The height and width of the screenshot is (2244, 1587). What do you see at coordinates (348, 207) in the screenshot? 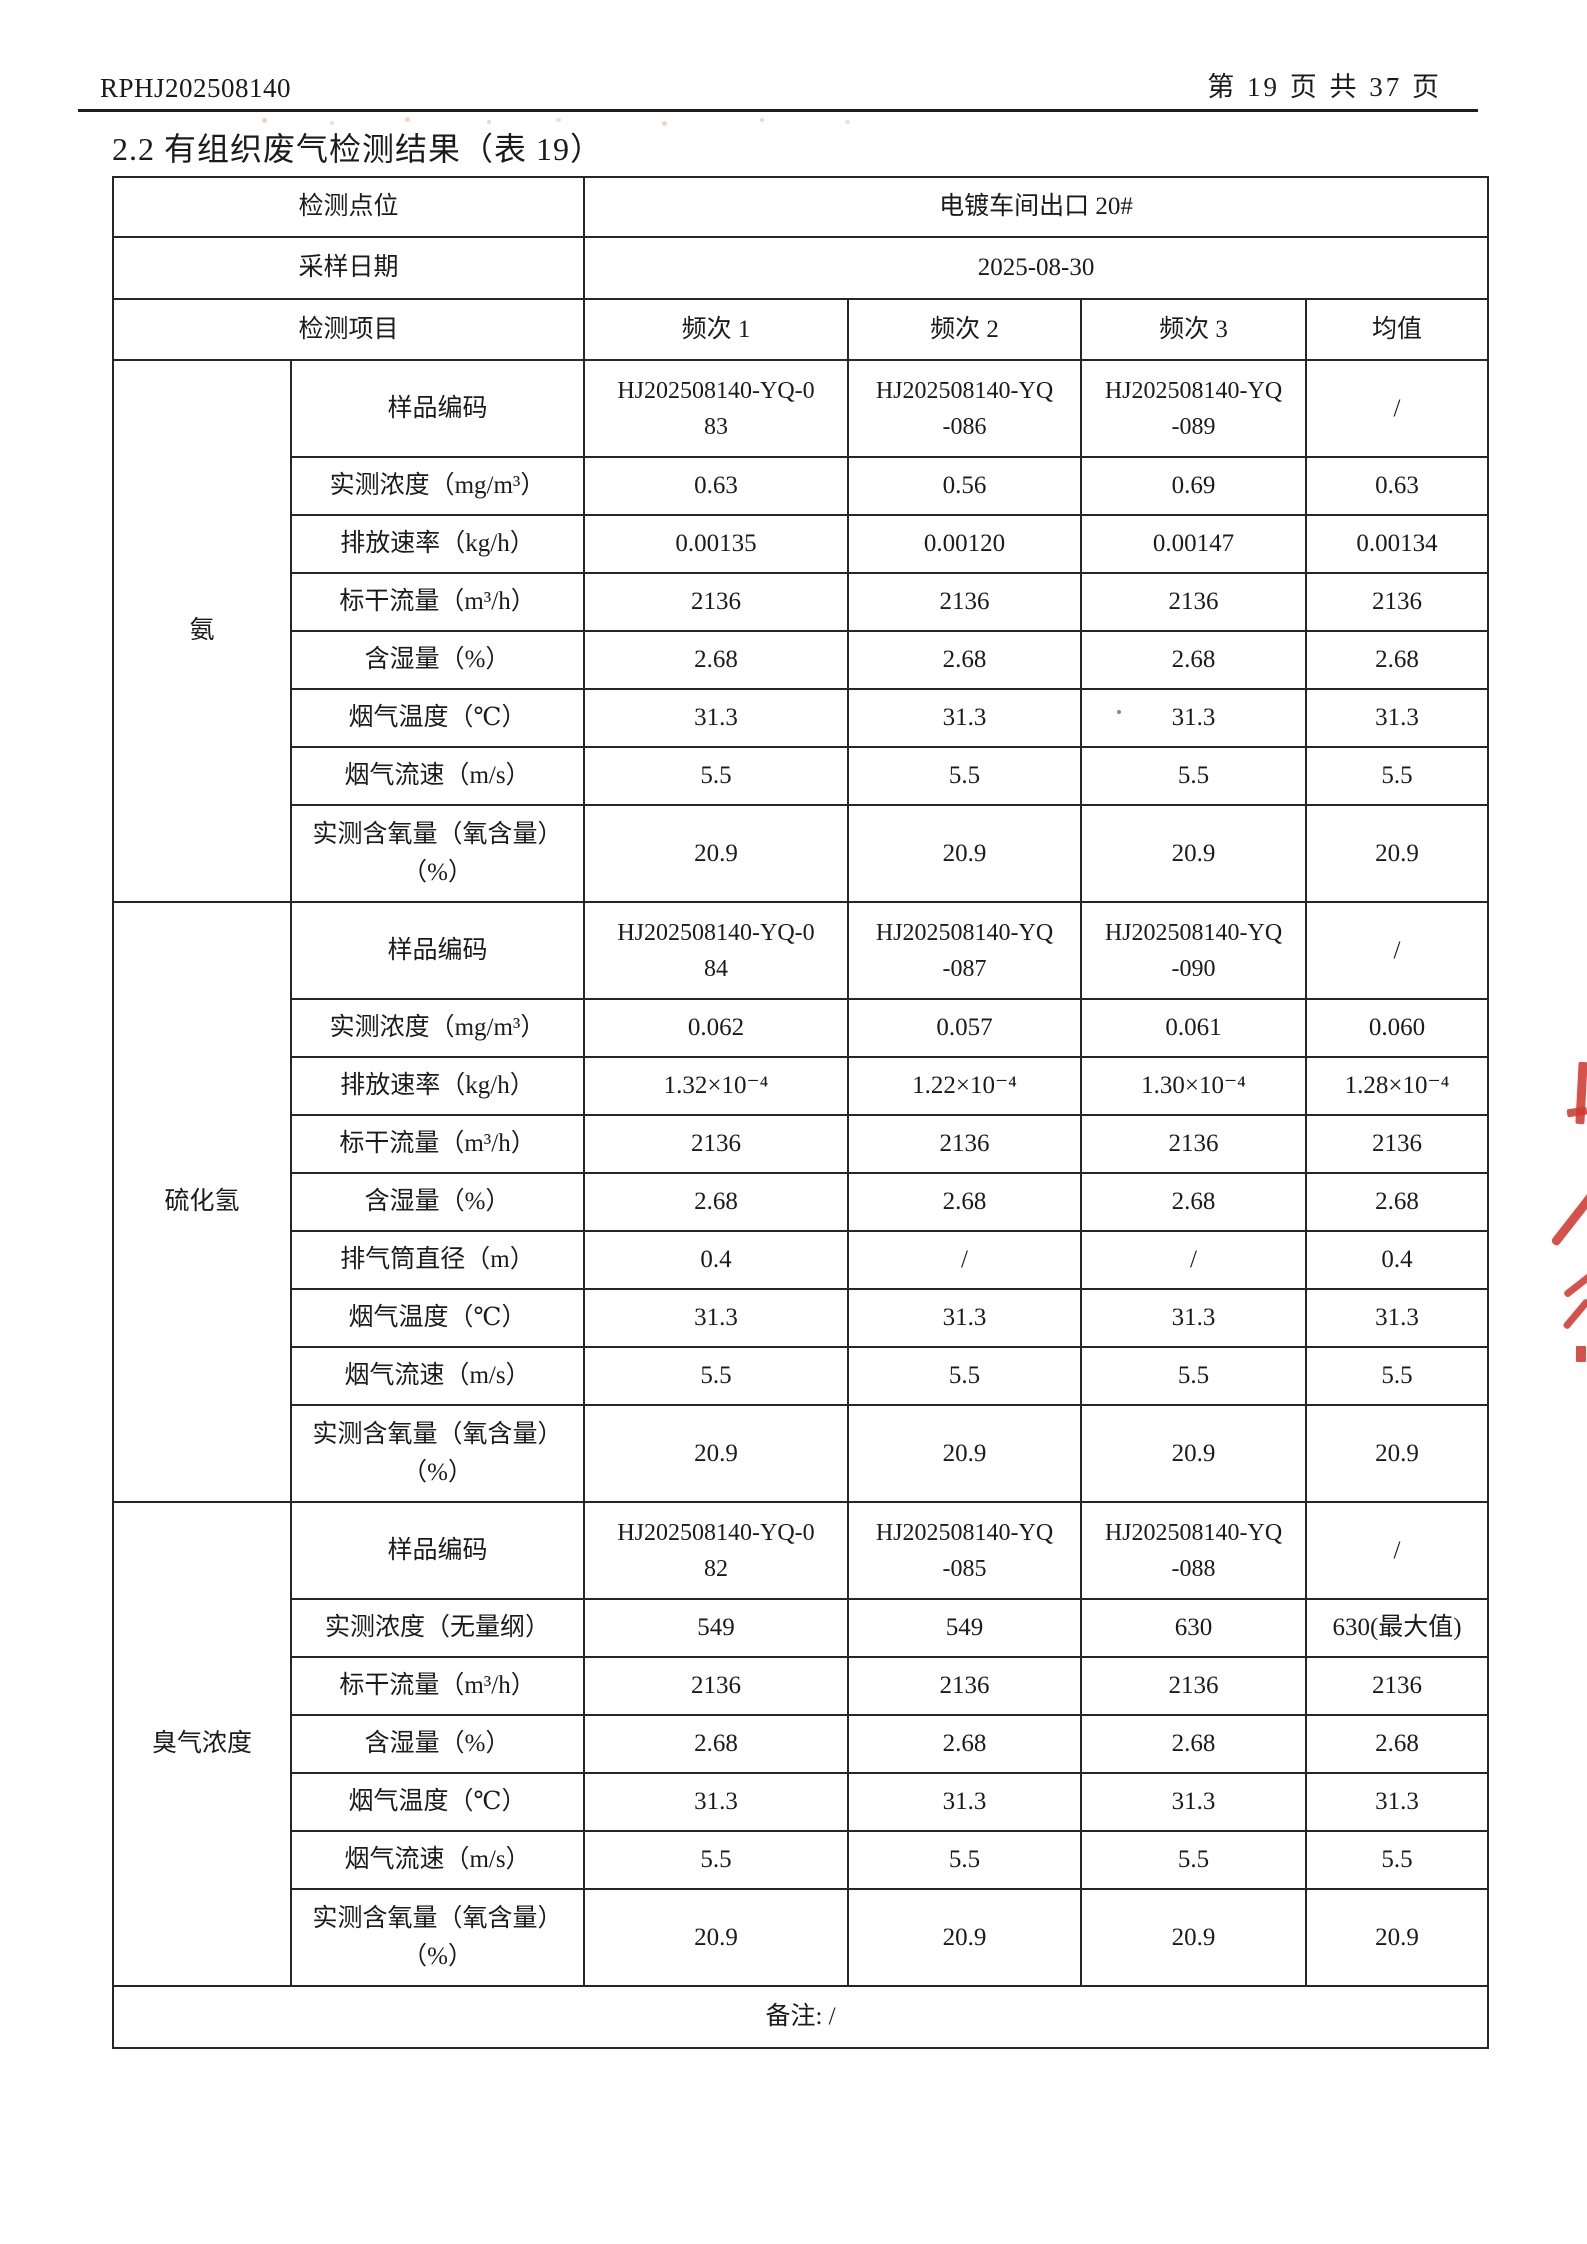
I see `point-label: 检测点位` at bounding box center [348, 207].